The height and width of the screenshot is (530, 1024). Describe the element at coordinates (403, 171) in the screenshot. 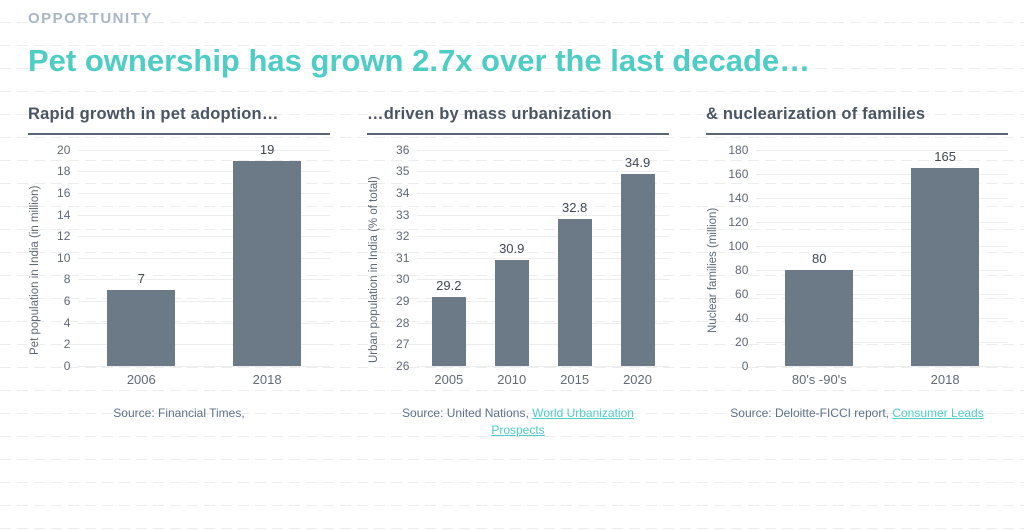

I see `y-tick-label: 35` at that location.